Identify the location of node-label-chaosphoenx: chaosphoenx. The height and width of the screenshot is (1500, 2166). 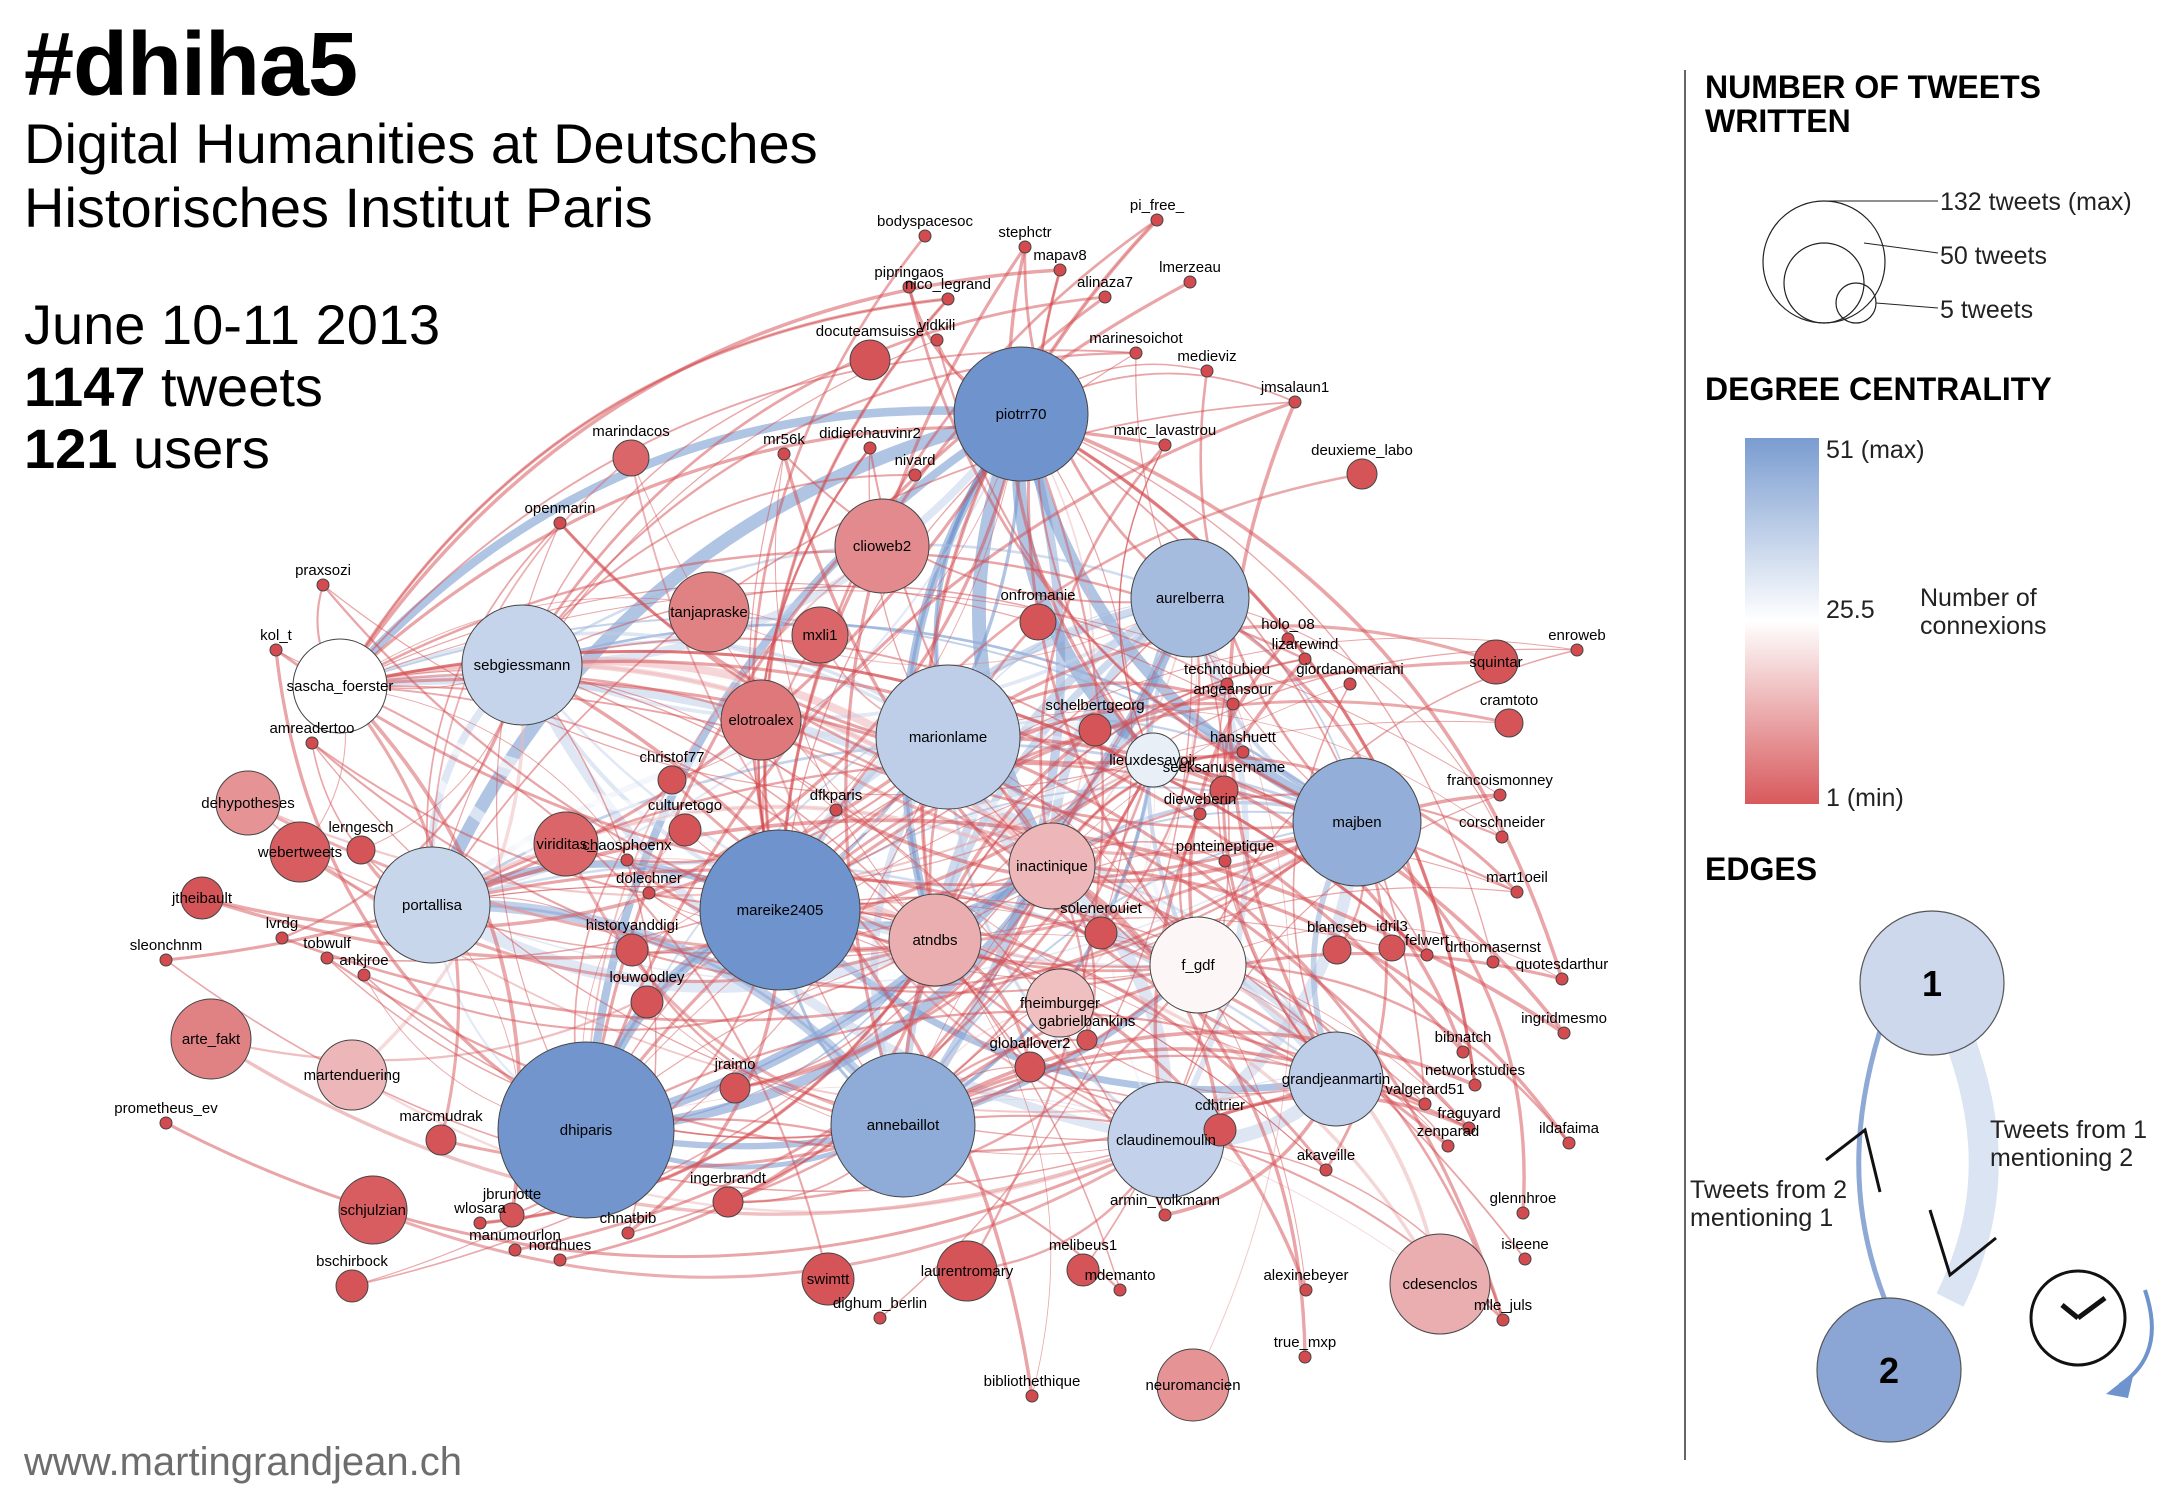
(627, 845).